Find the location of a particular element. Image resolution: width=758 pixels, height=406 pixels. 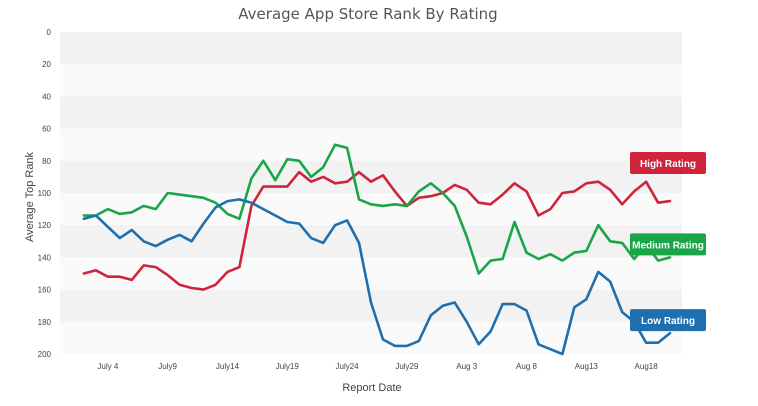

x-tick-label: Aug18 is located at coordinates (647, 366).